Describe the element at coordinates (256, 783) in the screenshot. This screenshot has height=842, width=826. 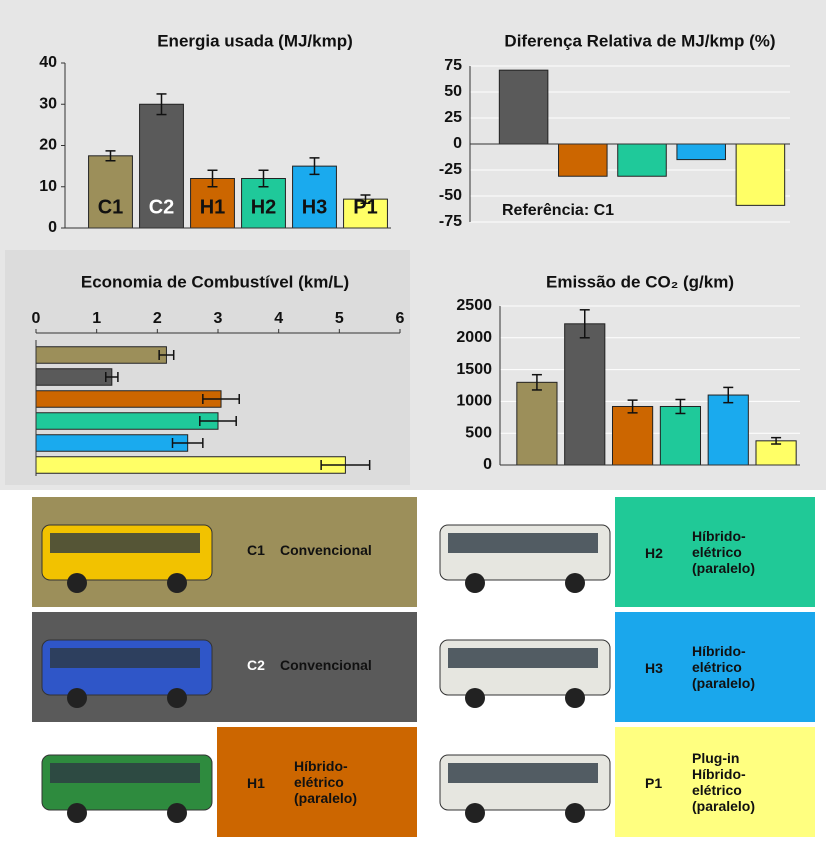
I see `tile-code: H1` at that location.